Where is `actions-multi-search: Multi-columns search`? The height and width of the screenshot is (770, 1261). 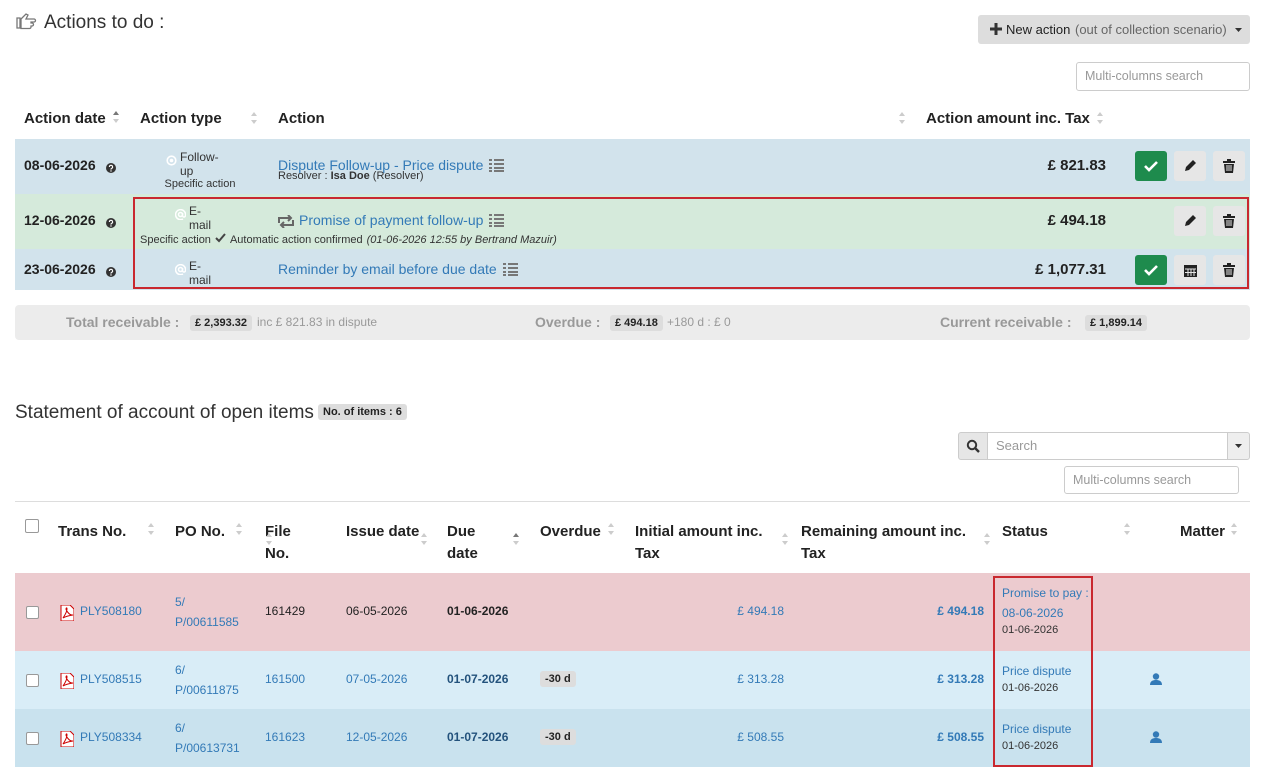
actions-multi-search: Multi-columns search is located at coordinates (1163, 76).